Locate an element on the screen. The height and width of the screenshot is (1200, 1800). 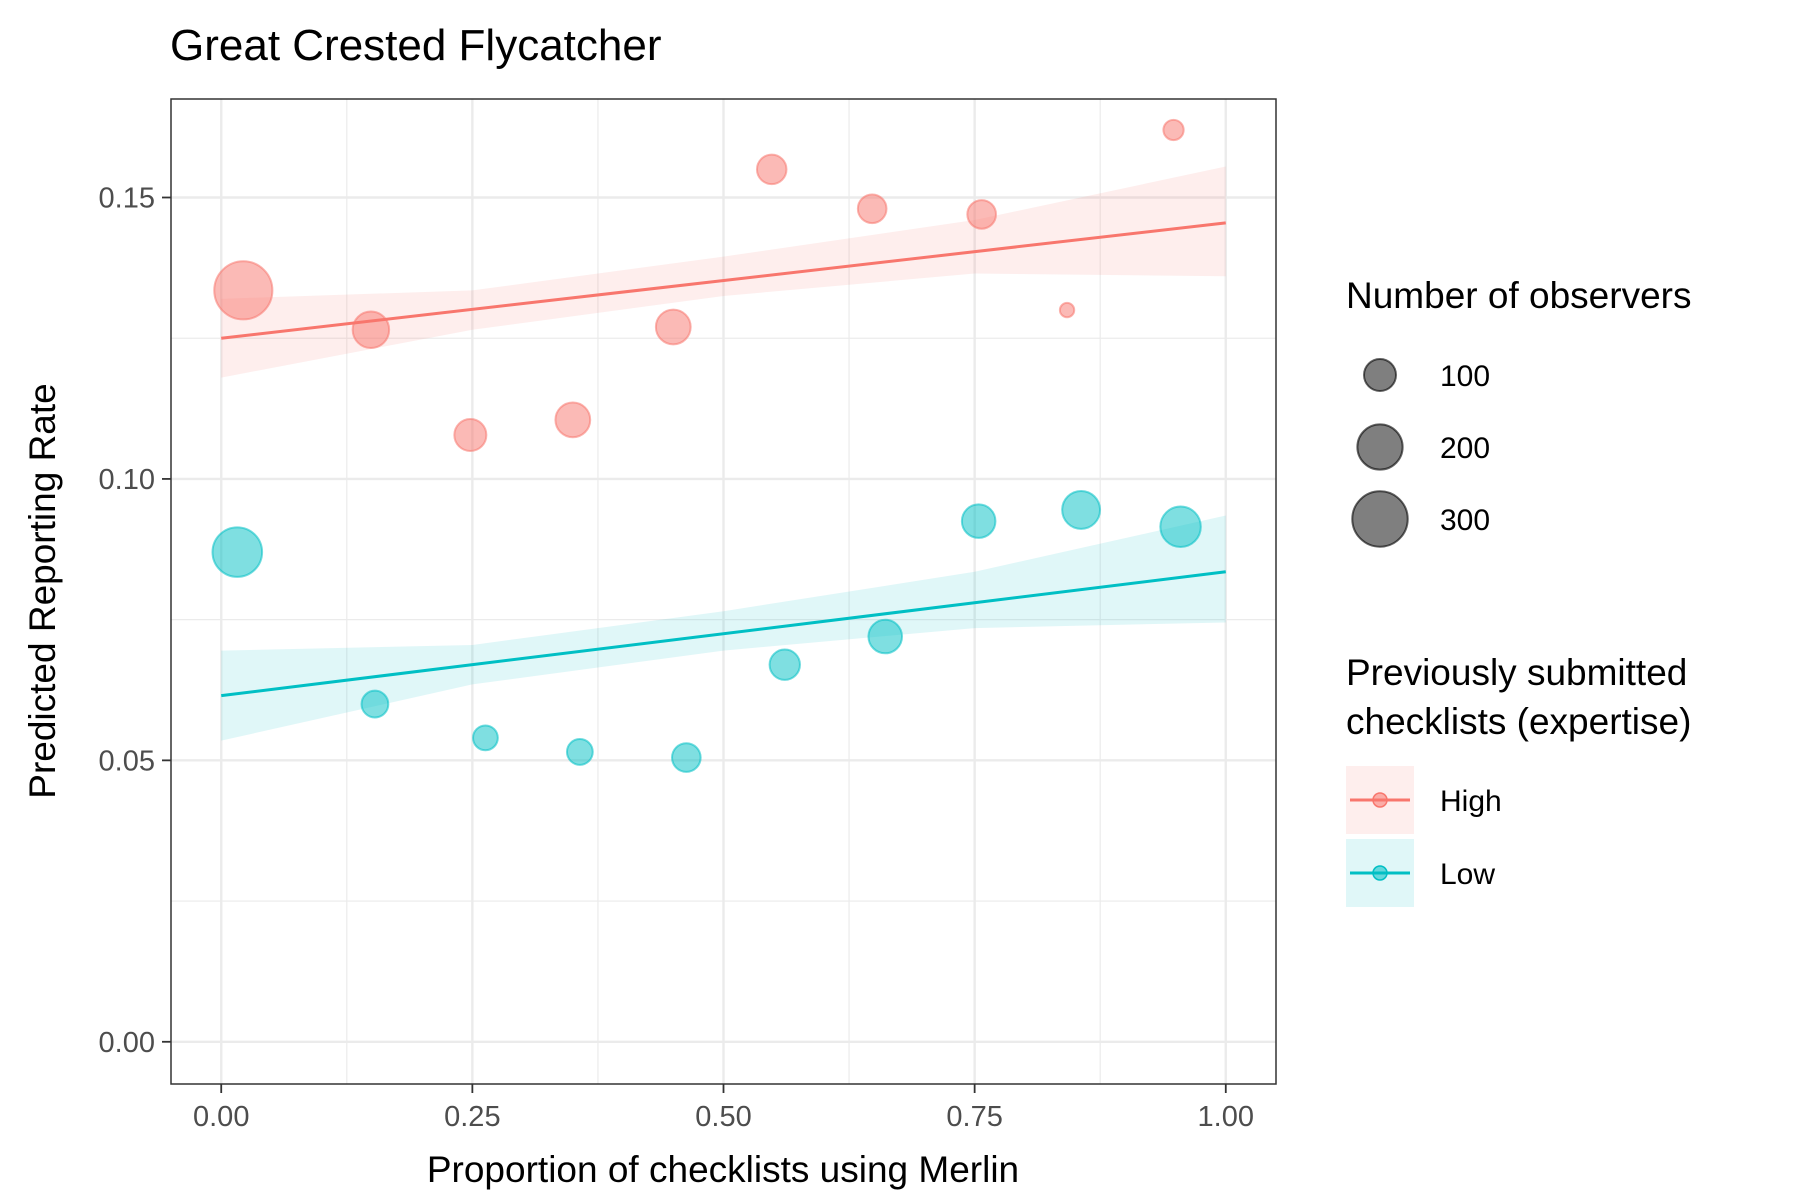
x-tick-label: 0.00 is located at coordinates (221, 1117).